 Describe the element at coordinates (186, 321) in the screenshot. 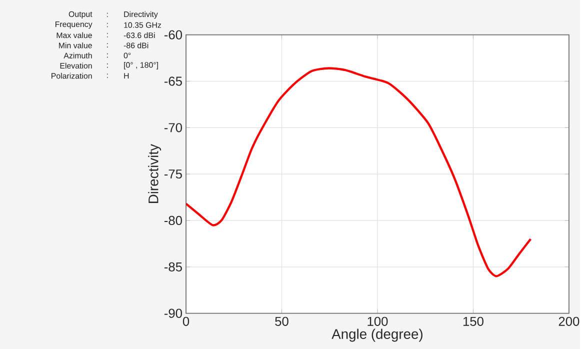

I see `x-tick-label: 0` at that location.